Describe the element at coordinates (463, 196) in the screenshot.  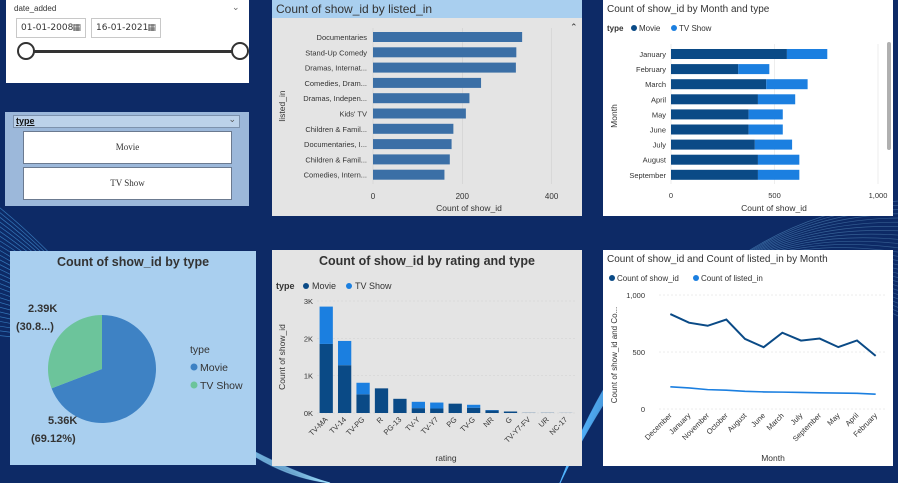
I see `x-tick-label: 200` at that location.